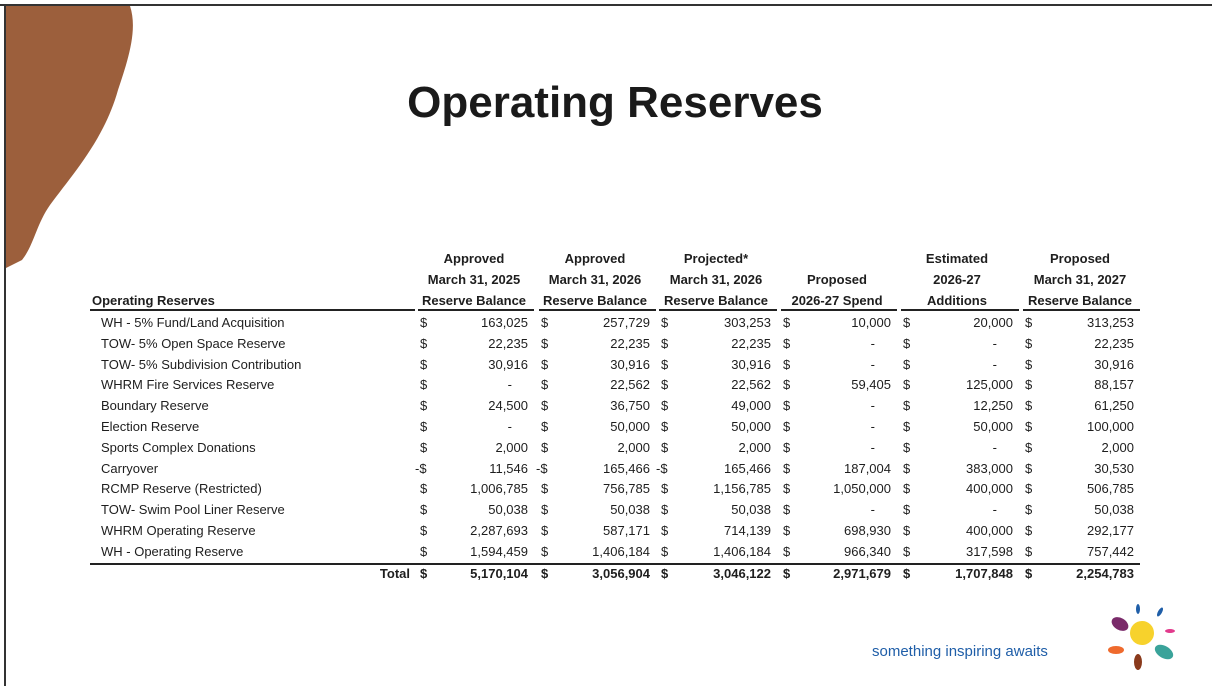  Describe the element at coordinates (742, 551) in the screenshot. I see `amount: 1,406,184` at that location.